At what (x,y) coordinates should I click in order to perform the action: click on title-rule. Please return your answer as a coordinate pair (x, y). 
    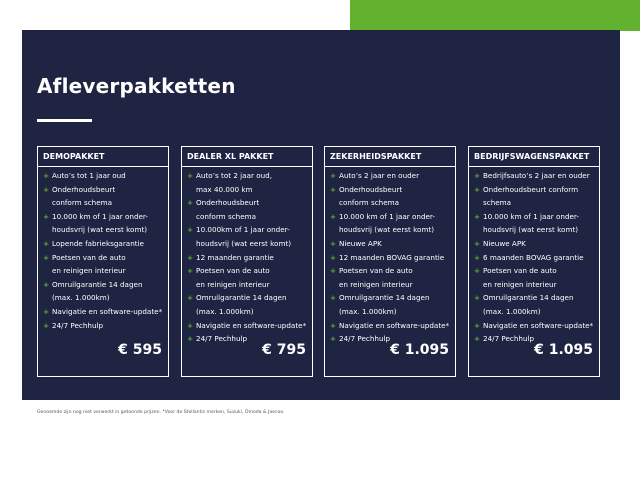
    Looking at the image, I should click on (64, 120).